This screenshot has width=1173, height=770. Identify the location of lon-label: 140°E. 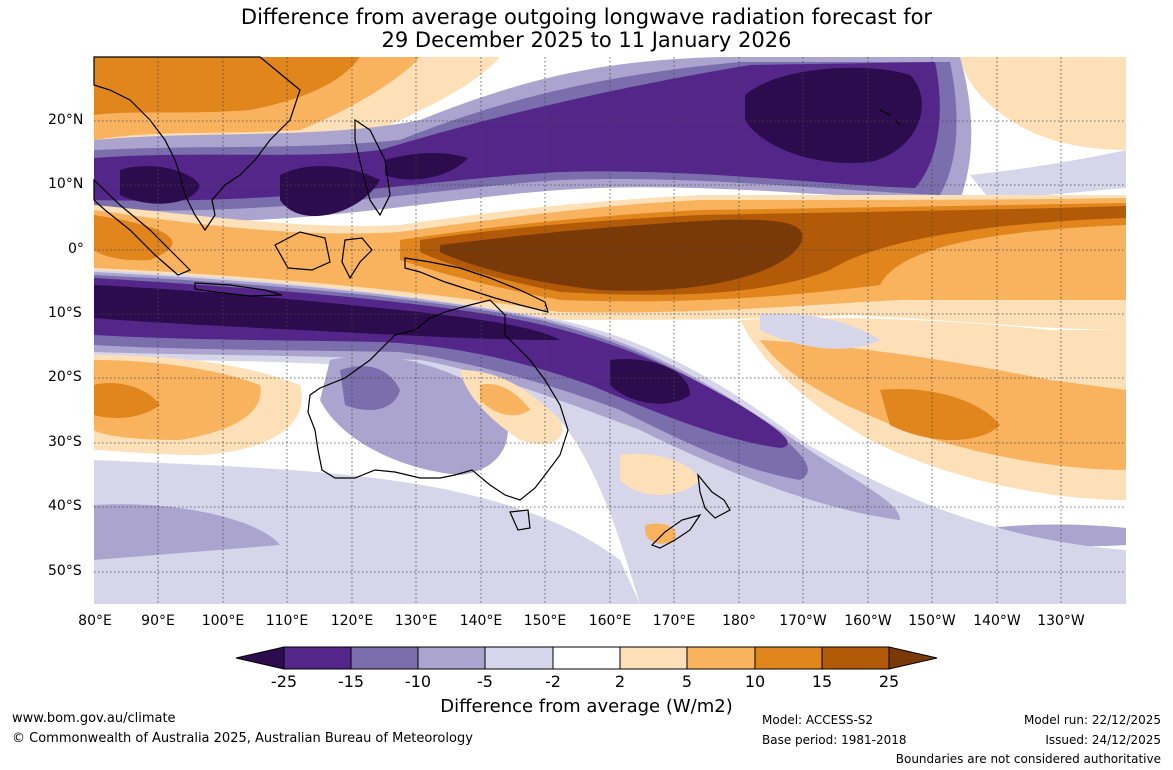
(481, 621).